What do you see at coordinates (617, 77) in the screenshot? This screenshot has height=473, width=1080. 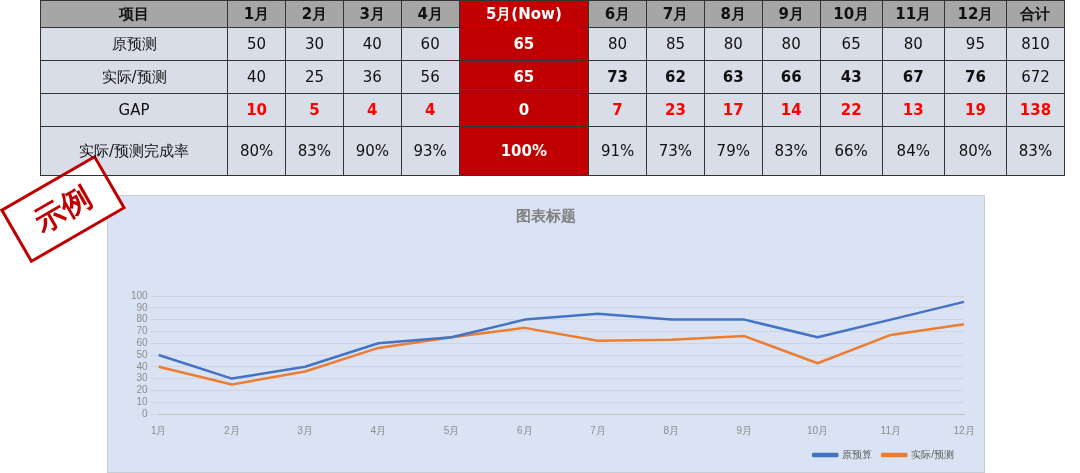 I see `text: 73` at bounding box center [617, 77].